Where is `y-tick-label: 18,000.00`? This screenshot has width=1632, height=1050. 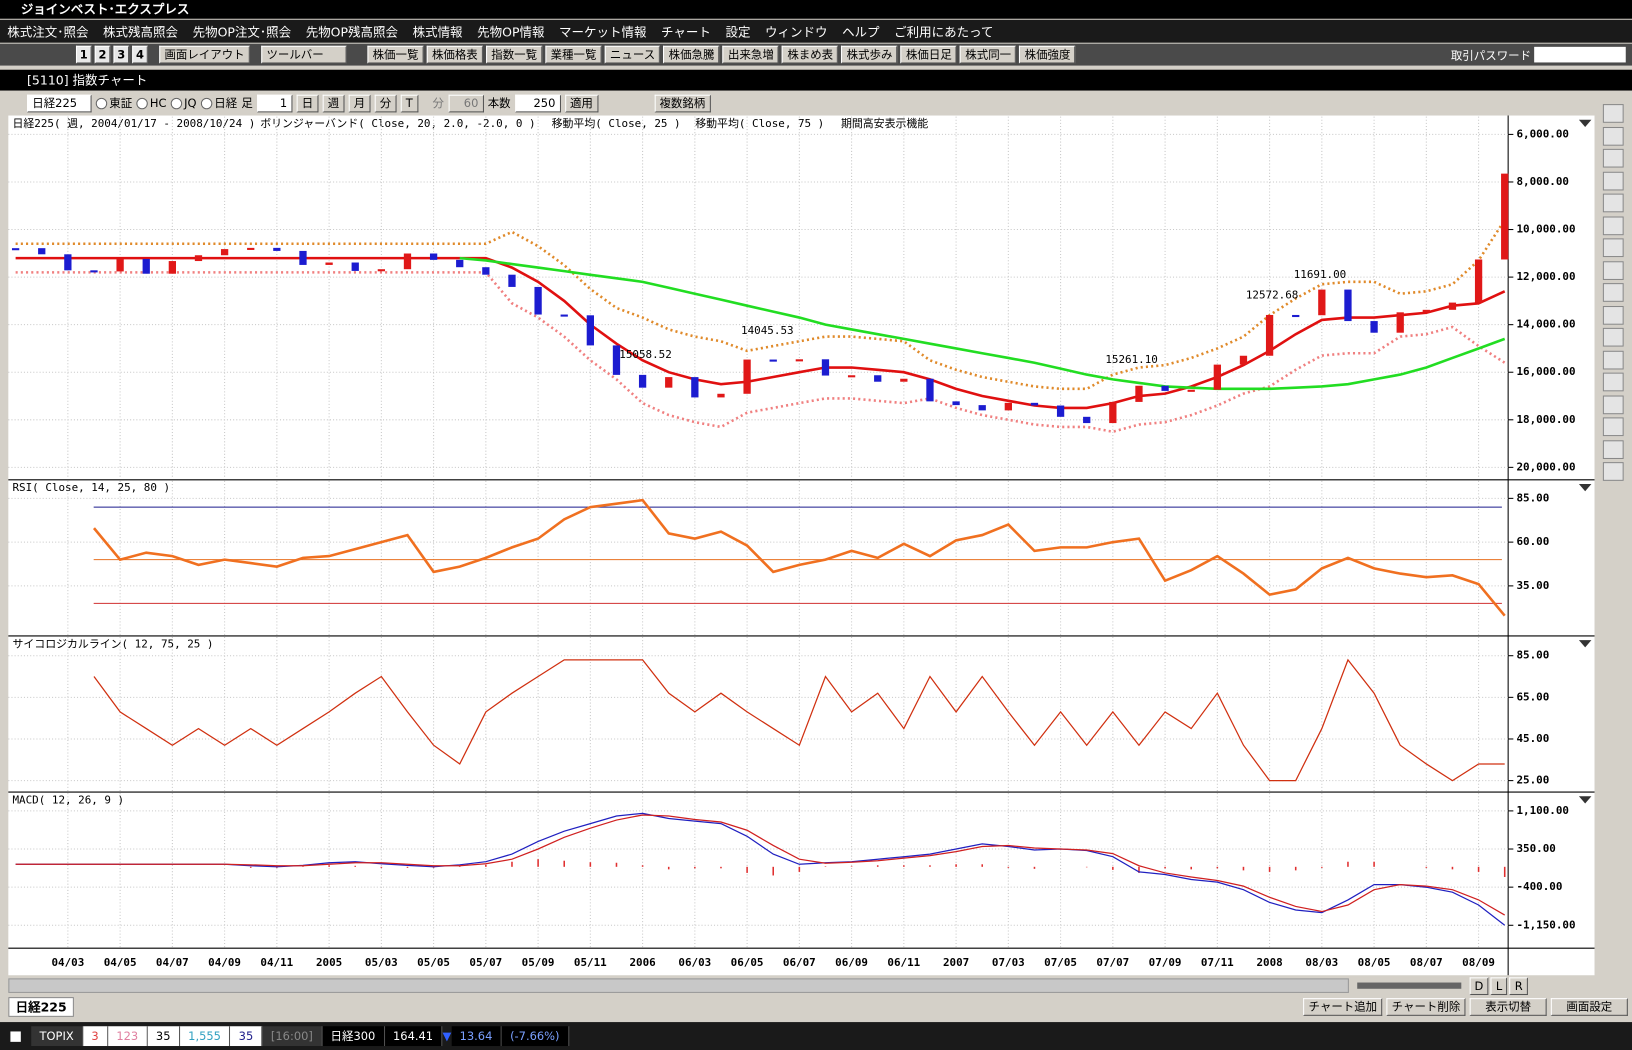 y-tick-label: 18,000.00 is located at coordinates (1545, 419).